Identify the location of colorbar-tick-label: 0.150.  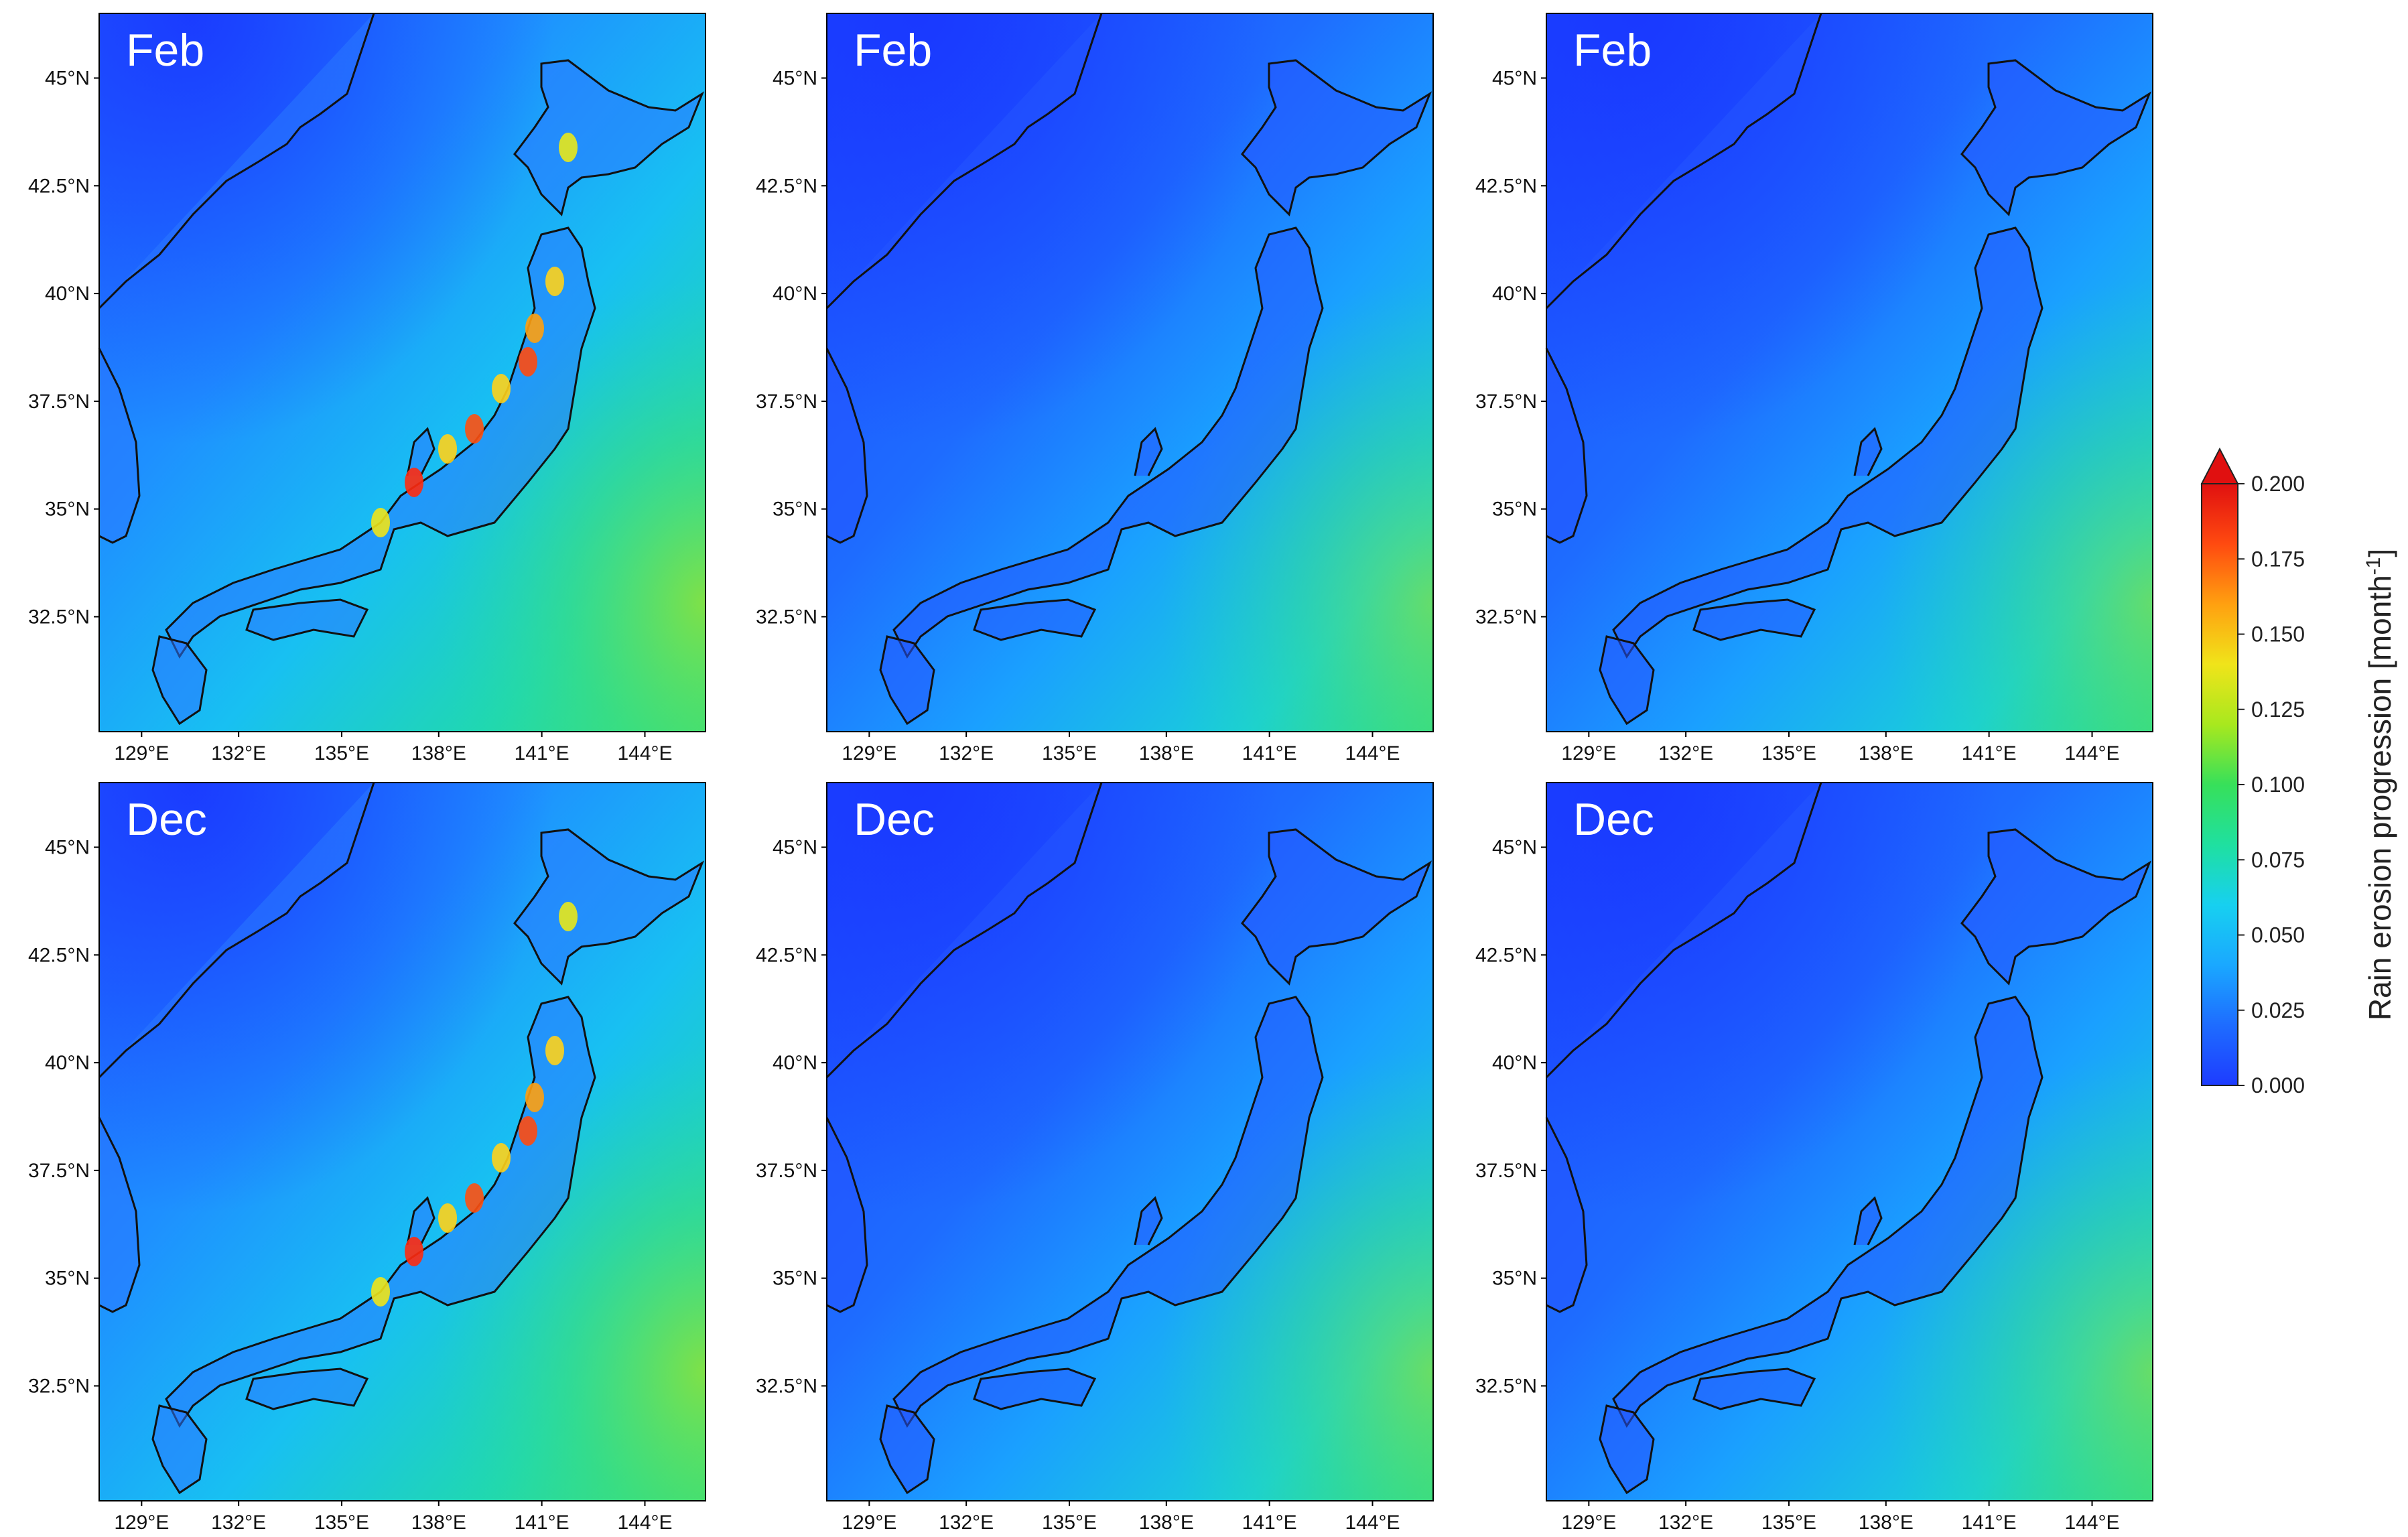
(2278, 635).